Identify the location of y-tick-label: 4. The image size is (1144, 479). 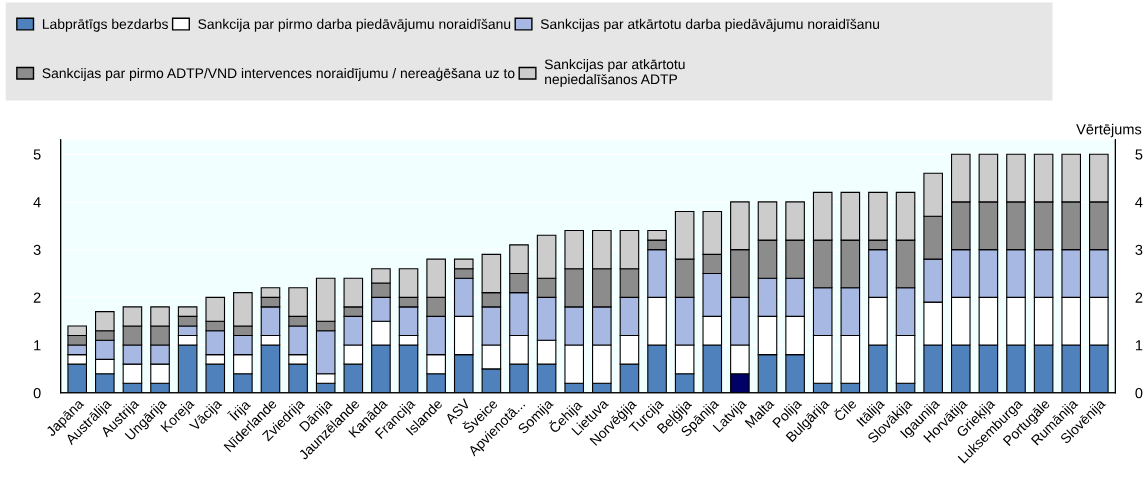
(37, 202).